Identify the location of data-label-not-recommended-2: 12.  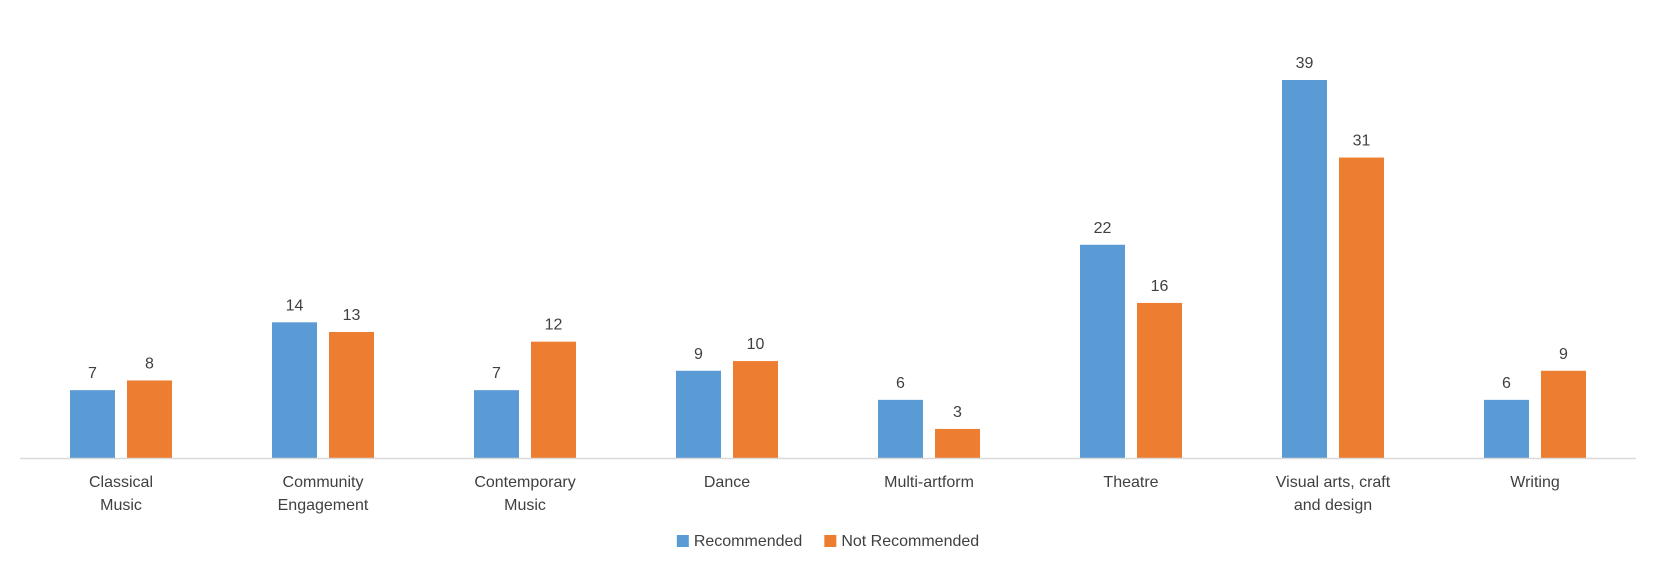
(554, 325).